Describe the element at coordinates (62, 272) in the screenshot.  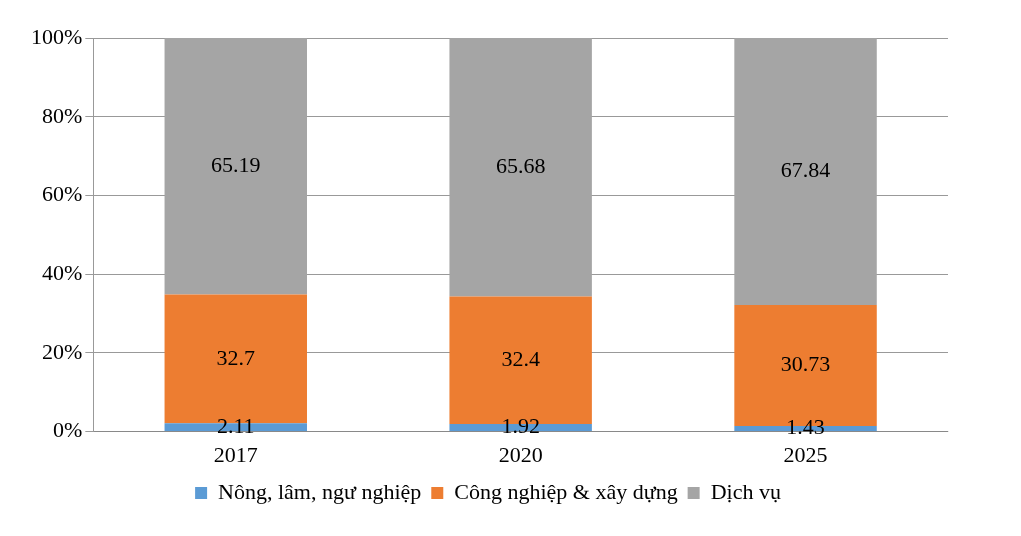
I see `y-tick-label: 40%` at that location.